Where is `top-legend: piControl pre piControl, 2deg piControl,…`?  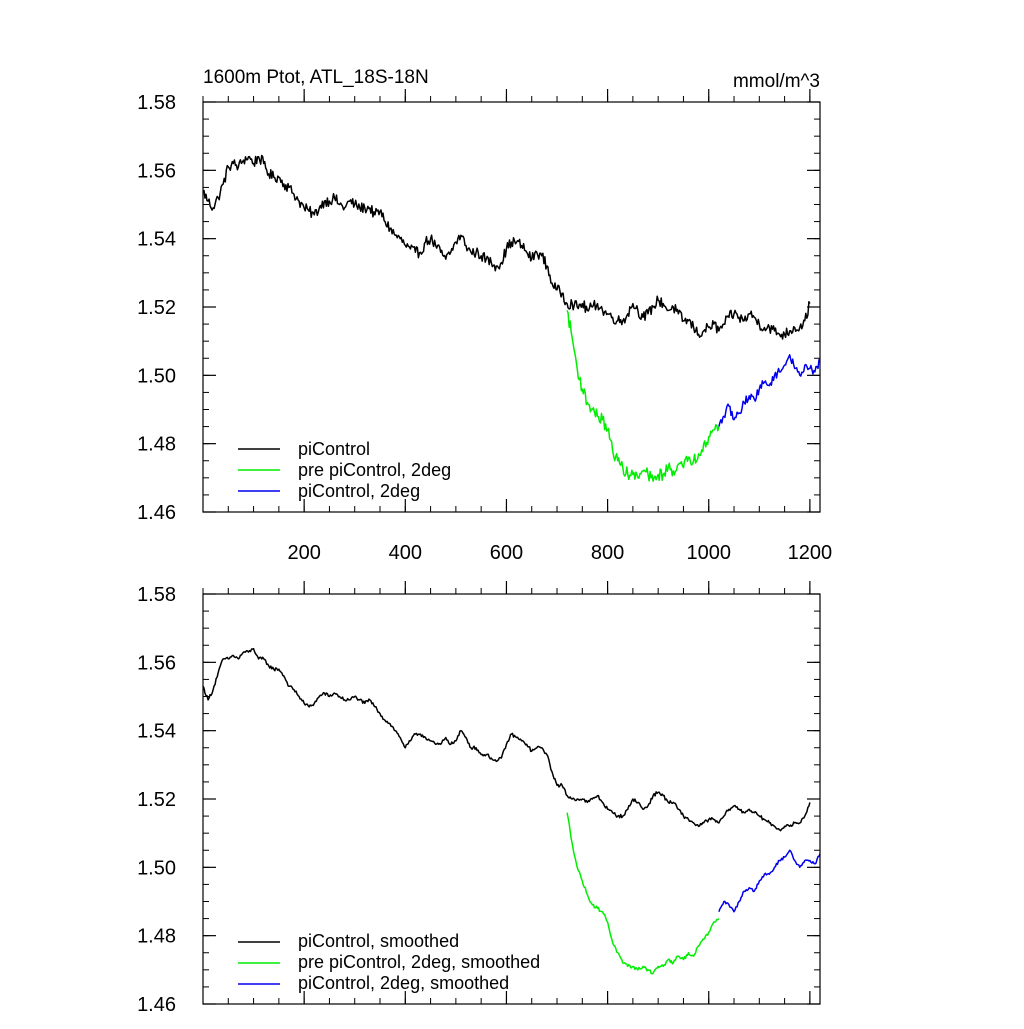 top-legend: piControl pre piControl, 2deg piControl,… is located at coordinates (344, 470).